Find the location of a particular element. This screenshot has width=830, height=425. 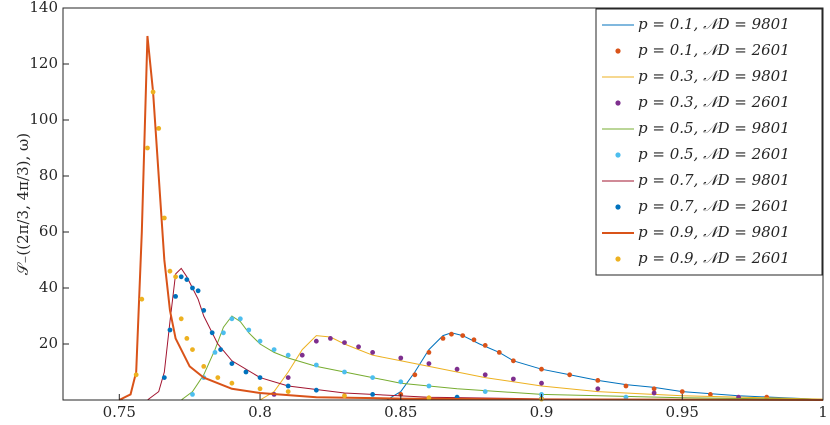

legend-label: p = 0.3, 𝒩D = 2601 is located at coordinates (714, 102).